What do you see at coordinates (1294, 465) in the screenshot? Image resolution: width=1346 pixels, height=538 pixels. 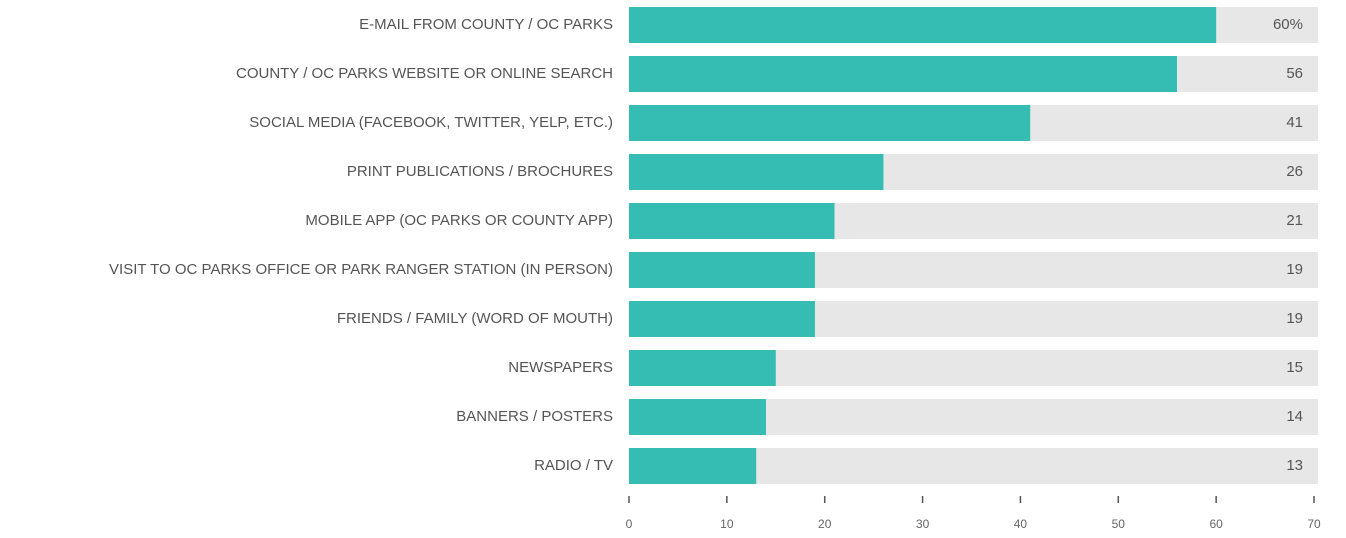 I see `value-label: 13` at bounding box center [1294, 465].